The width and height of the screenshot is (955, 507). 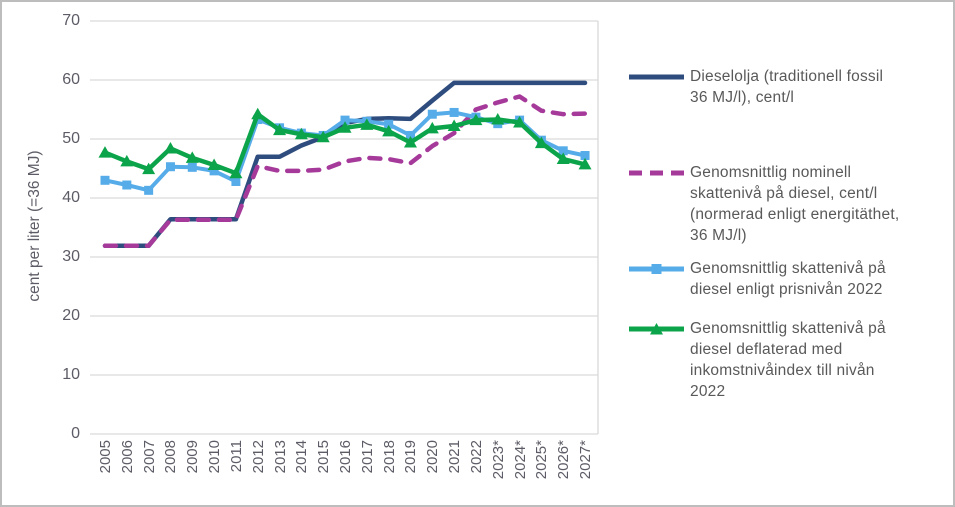 I want to click on x-tick-label: 2010, so click(x=215, y=457).